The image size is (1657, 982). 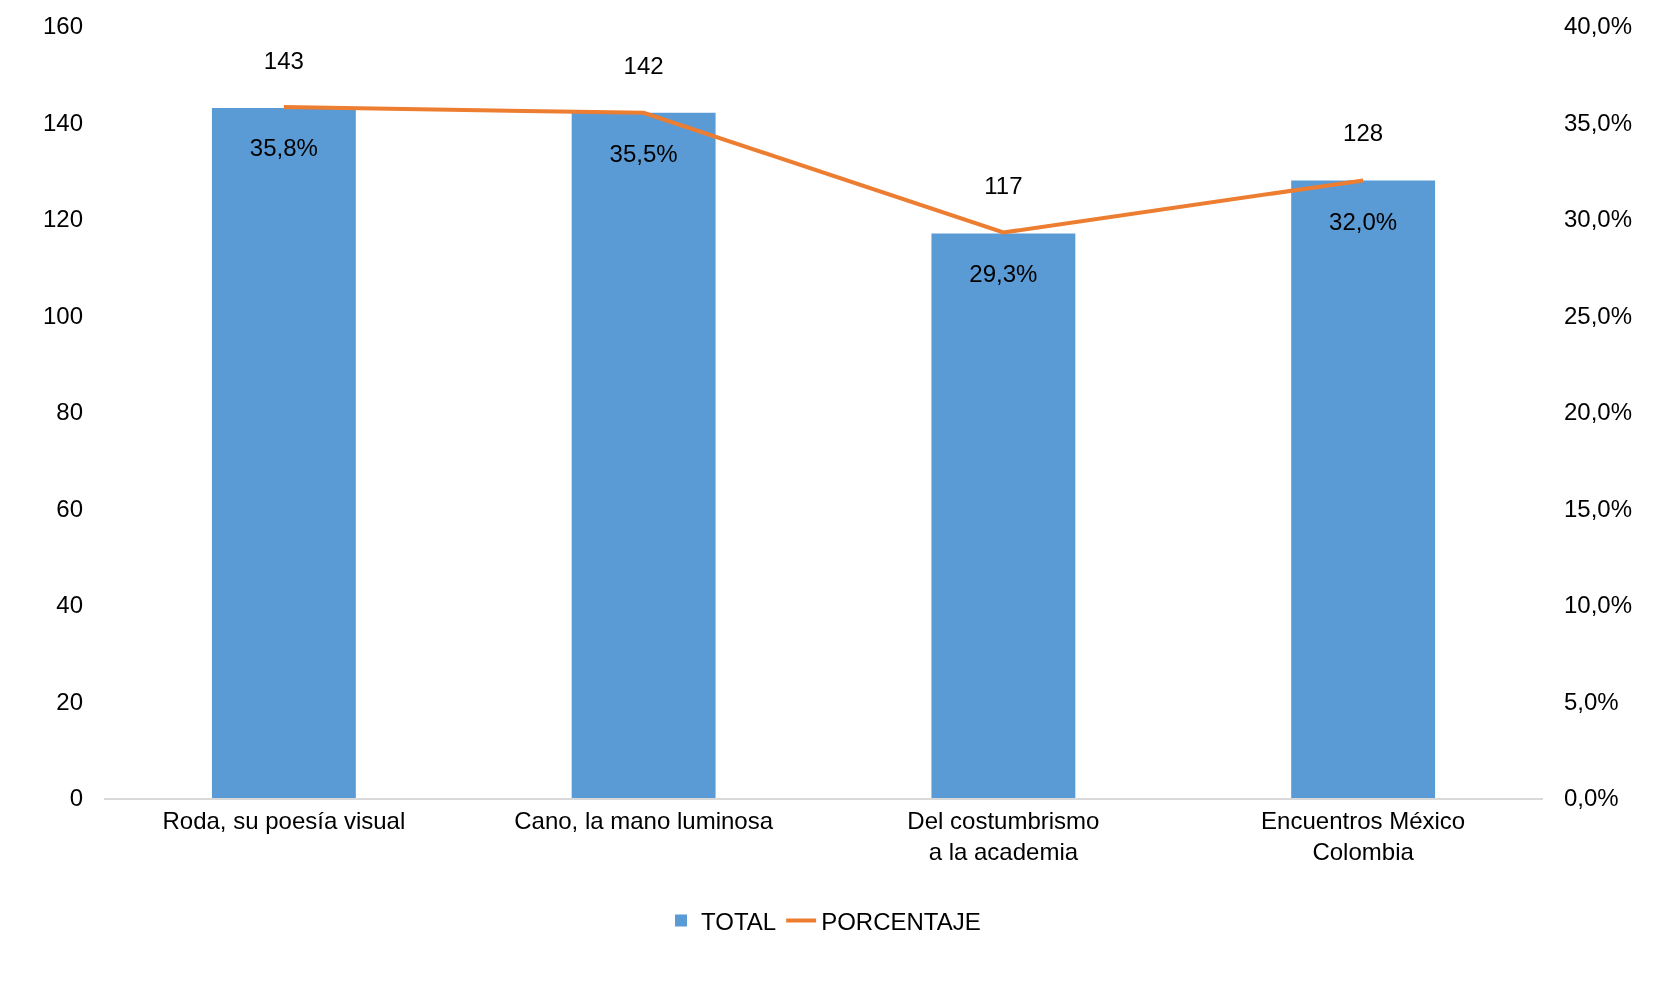 I want to click on y-tick-label: 0, so click(x=76, y=798).